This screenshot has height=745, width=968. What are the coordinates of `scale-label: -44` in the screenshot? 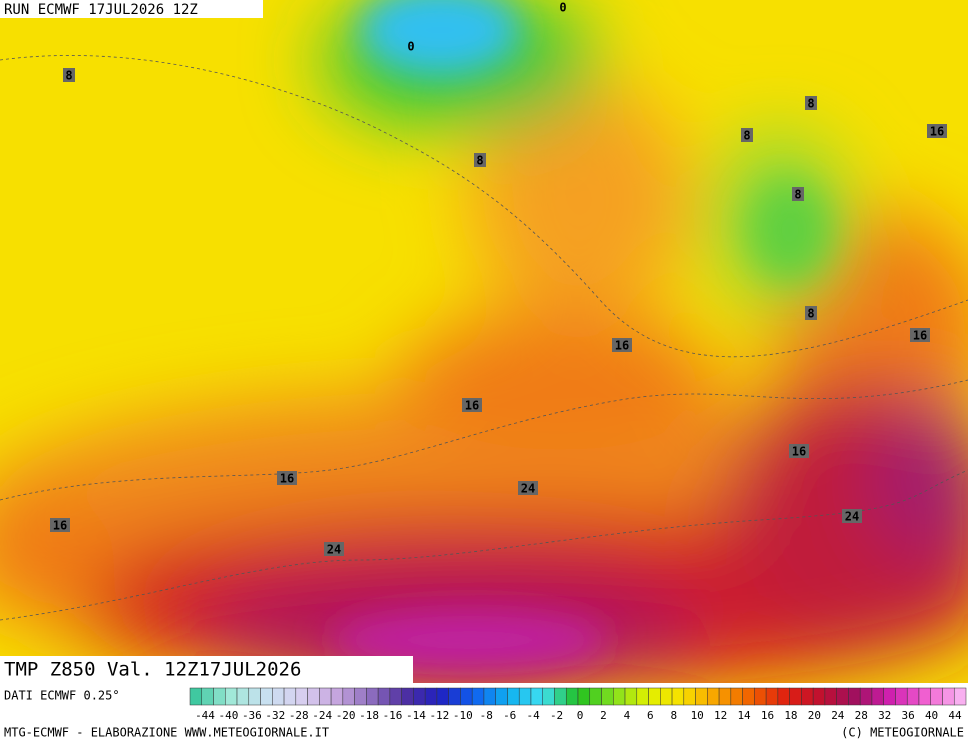 It's located at (205, 715).